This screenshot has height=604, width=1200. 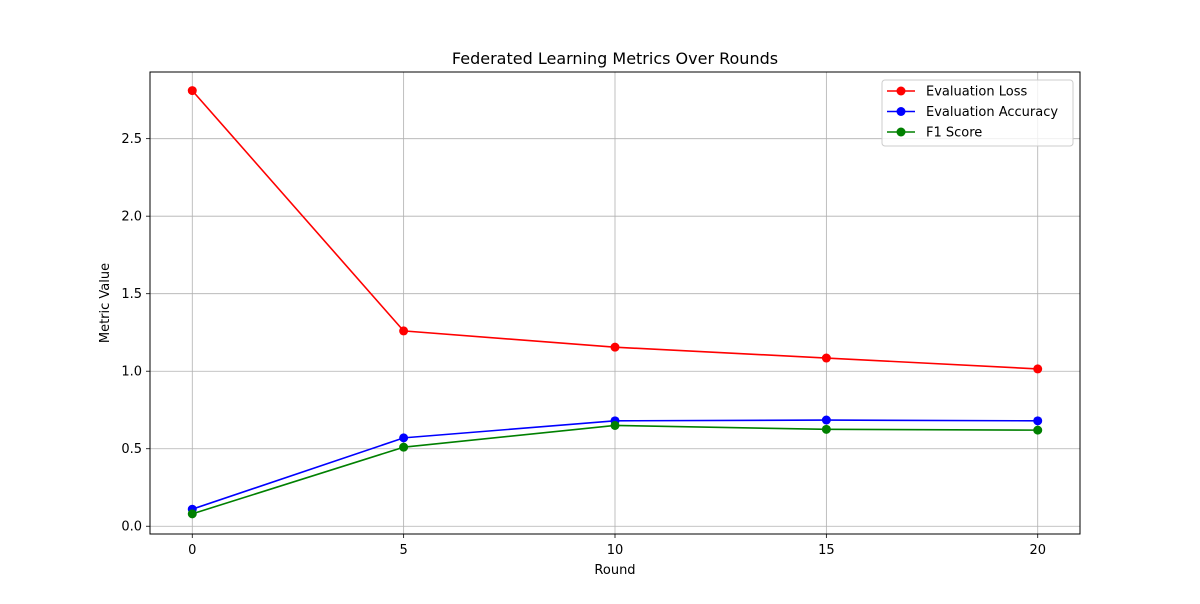 What do you see at coordinates (131, 449) in the screenshot?
I see `y-tick-label: 0.5` at bounding box center [131, 449].